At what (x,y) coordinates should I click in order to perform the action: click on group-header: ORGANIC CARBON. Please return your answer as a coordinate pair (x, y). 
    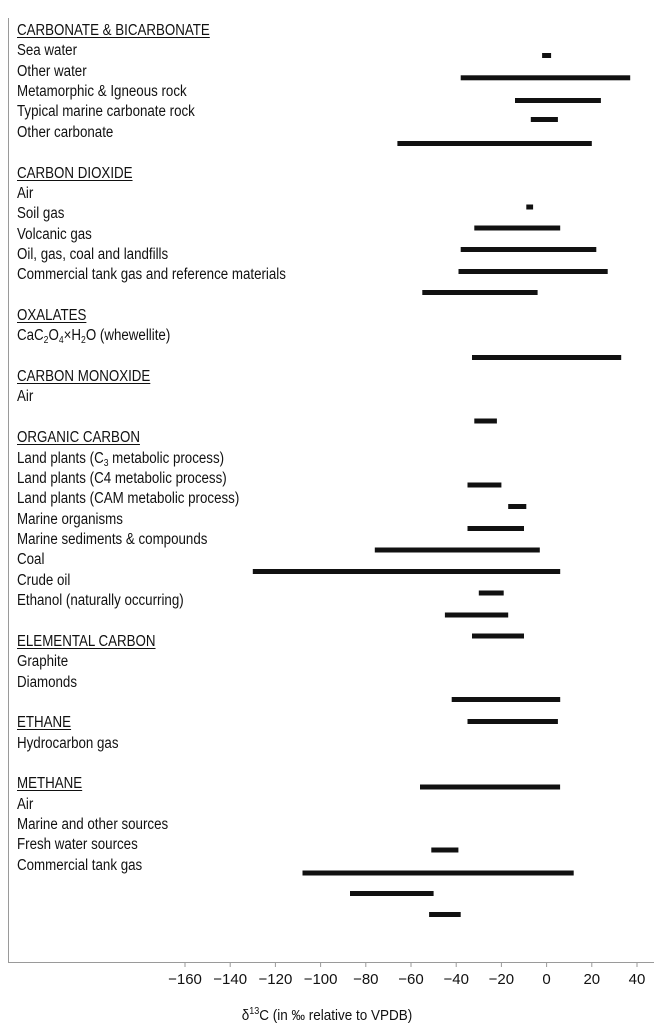
    Looking at the image, I should click on (78, 438).